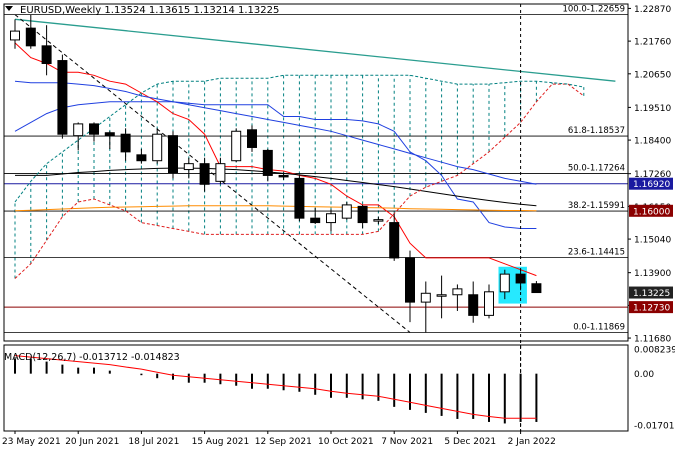 The width and height of the screenshot is (675, 450). What do you see at coordinates (644, 375) in the screenshot?
I see `macd-tick-label: 0.00` at bounding box center [644, 375].